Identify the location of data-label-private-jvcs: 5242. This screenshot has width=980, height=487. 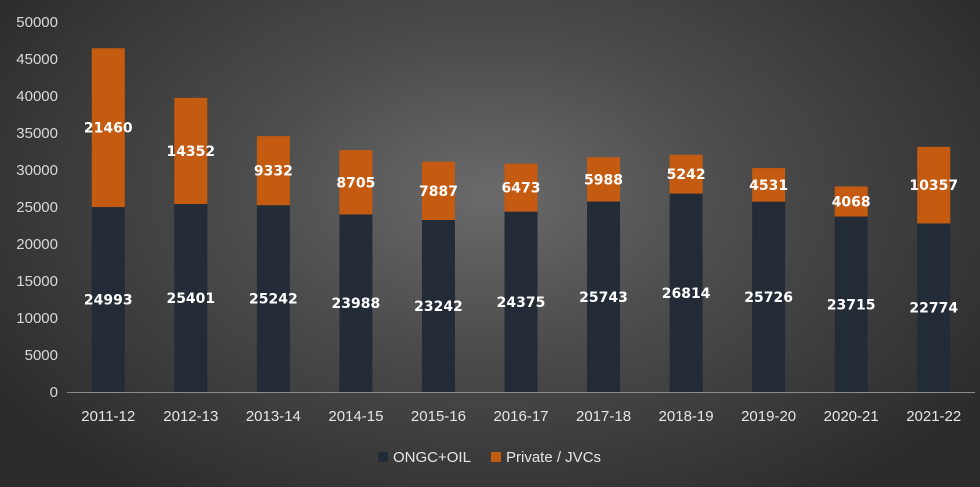
(686, 175).